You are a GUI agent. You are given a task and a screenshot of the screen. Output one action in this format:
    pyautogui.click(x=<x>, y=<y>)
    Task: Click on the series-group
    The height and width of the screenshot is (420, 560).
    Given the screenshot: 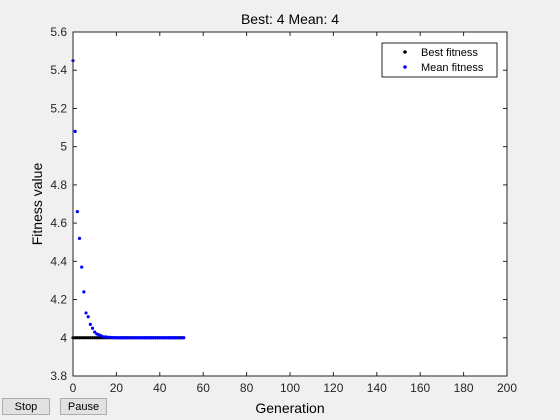 What is the action you would take?
    pyautogui.click(x=128, y=199)
    